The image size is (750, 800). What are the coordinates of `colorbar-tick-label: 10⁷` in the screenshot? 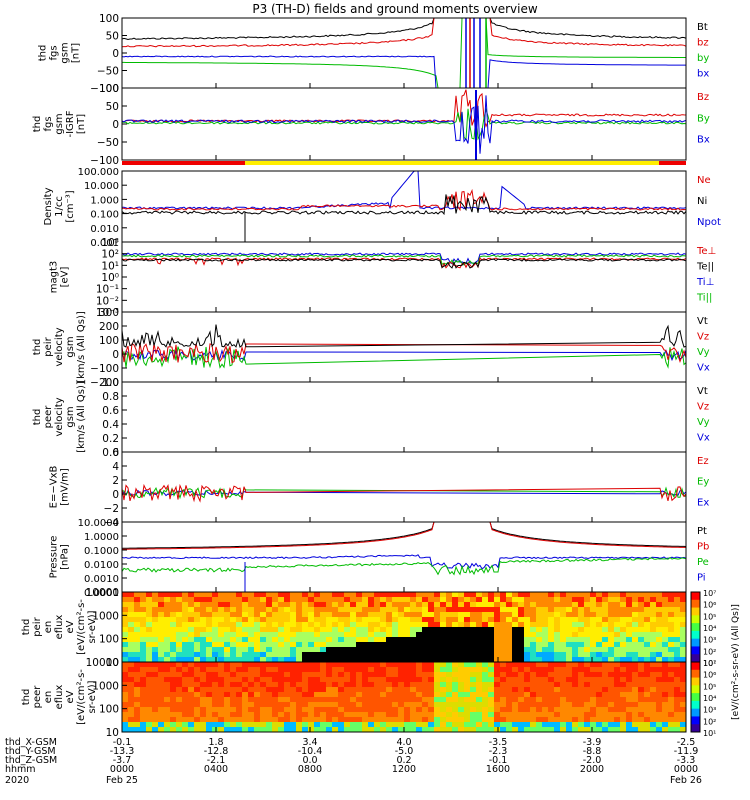 It's located at (709, 663).